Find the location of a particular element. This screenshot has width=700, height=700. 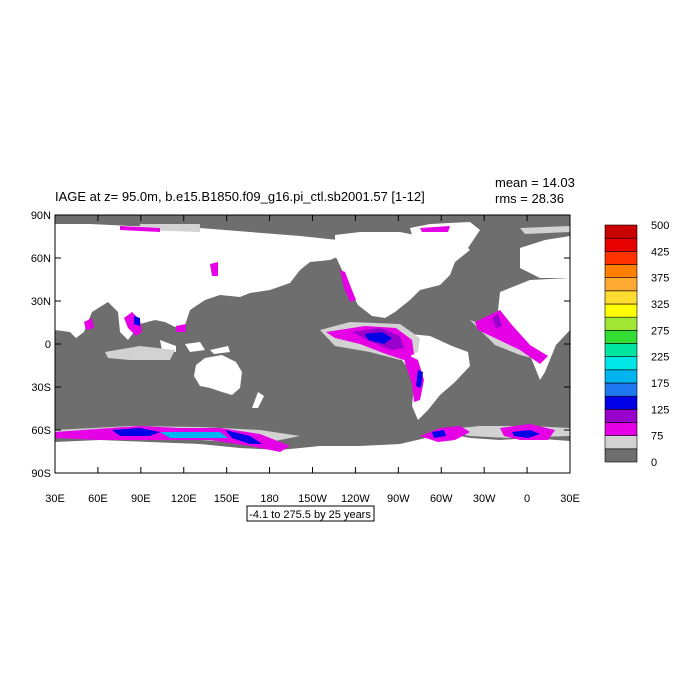

blue-southern-west is located at coordinates (187, 436).